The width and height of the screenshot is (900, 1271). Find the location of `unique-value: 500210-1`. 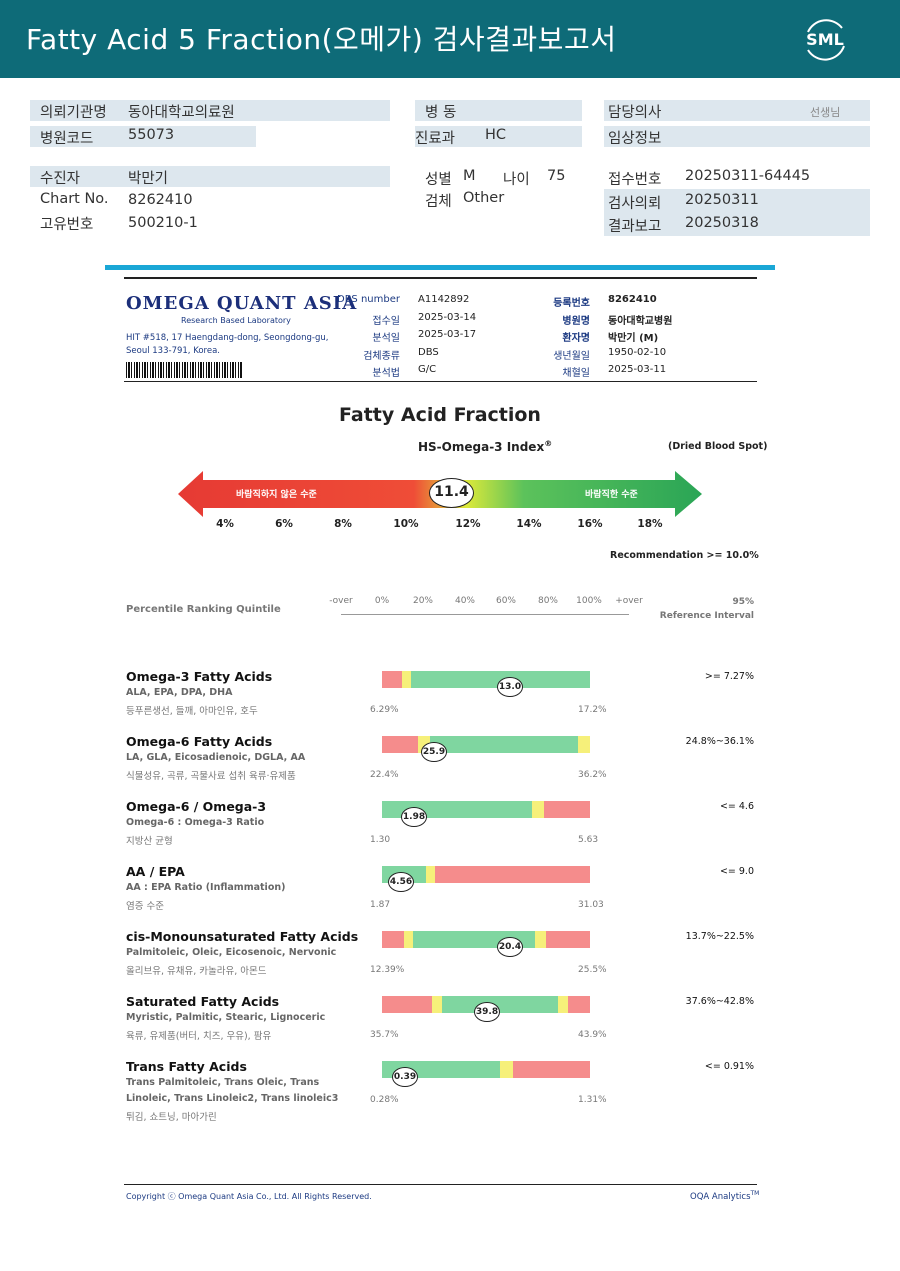

unique-value: 500210-1 is located at coordinates (163, 223).